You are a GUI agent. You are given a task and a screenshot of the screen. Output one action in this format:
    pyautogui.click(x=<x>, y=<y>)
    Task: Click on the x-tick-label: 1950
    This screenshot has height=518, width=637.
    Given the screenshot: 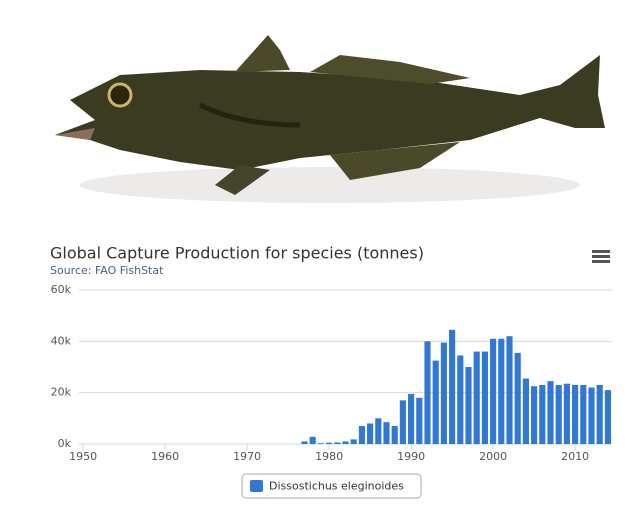 What is the action you would take?
    pyautogui.click(x=83, y=456)
    